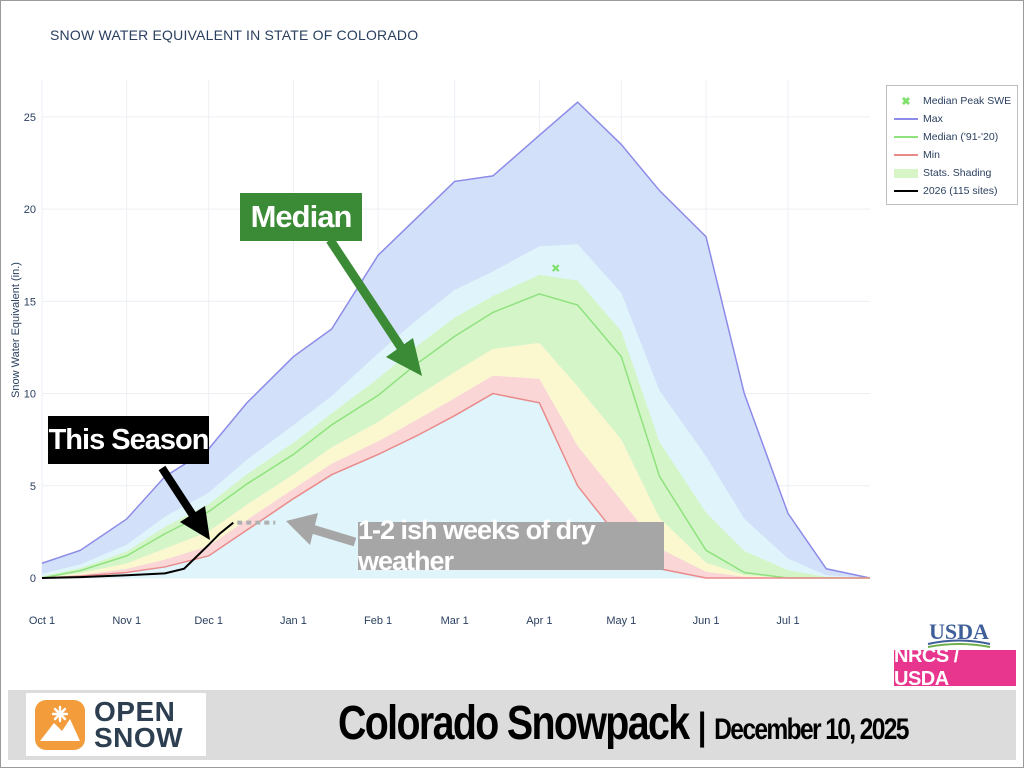  I want to click on brand-word-open: OPEN, so click(135, 711).